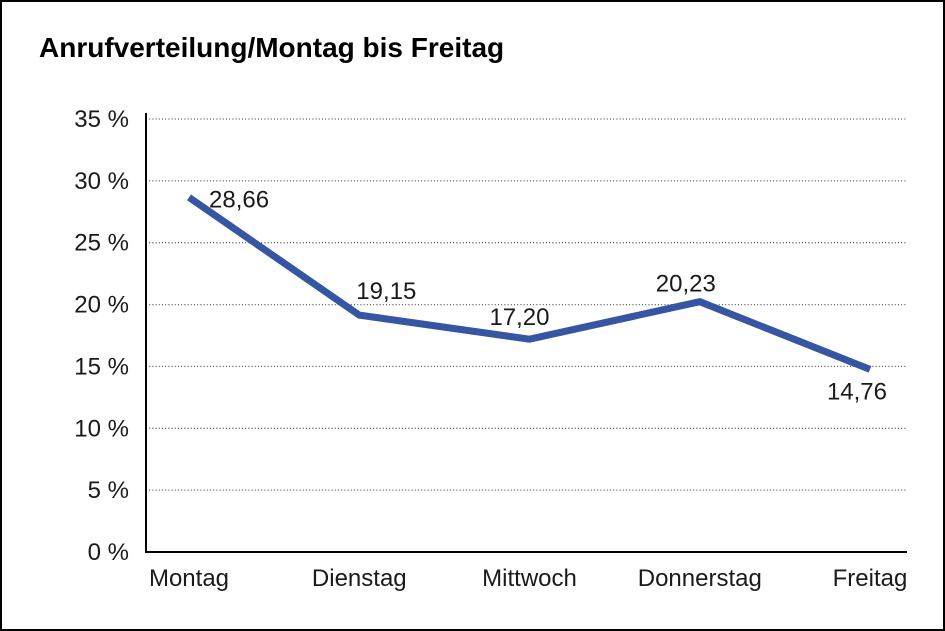 The image size is (945, 631). Describe the element at coordinates (686, 284) in the screenshot. I see `data-label: 20,23` at that location.